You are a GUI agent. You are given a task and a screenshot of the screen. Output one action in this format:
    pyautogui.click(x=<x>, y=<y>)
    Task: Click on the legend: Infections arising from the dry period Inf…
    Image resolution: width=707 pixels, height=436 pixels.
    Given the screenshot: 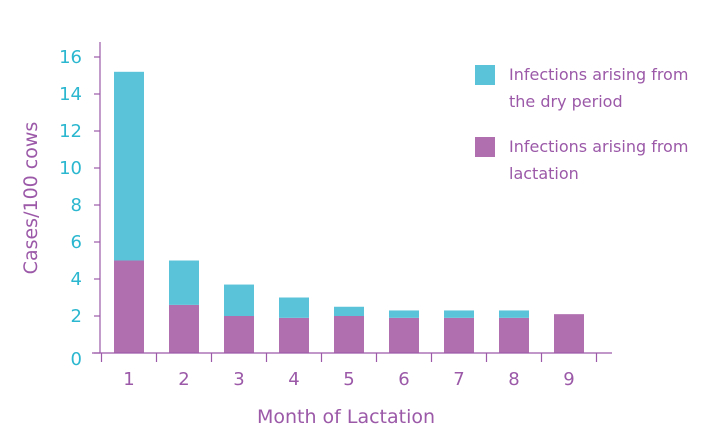 What is the action you would take?
    pyautogui.click(x=581, y=124)
    